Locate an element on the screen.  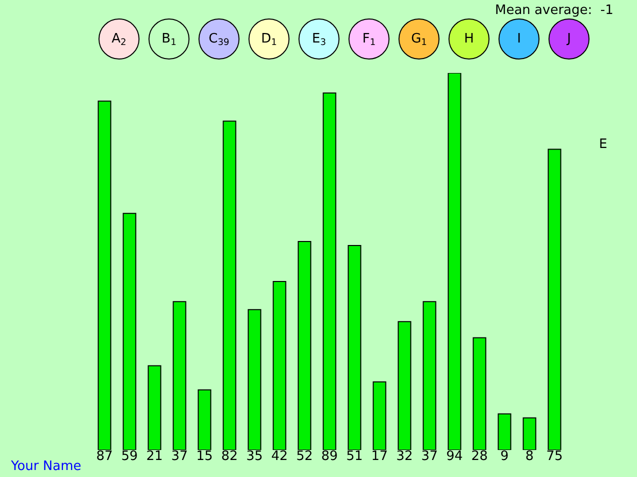
data-label: 75 is located at coordinates (554, 456).